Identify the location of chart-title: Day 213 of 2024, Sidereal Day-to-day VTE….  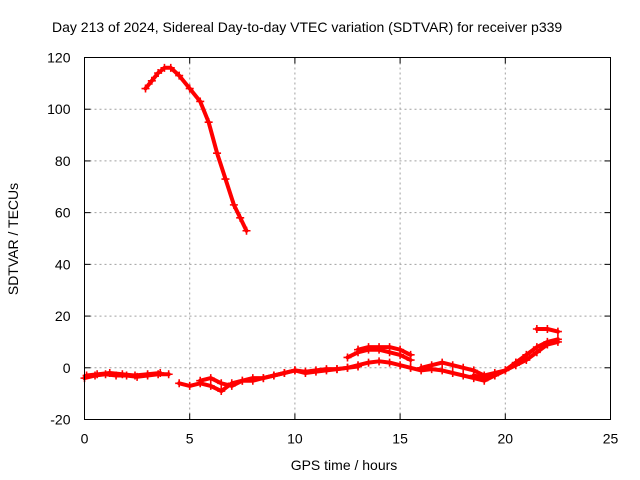
(307, 27).